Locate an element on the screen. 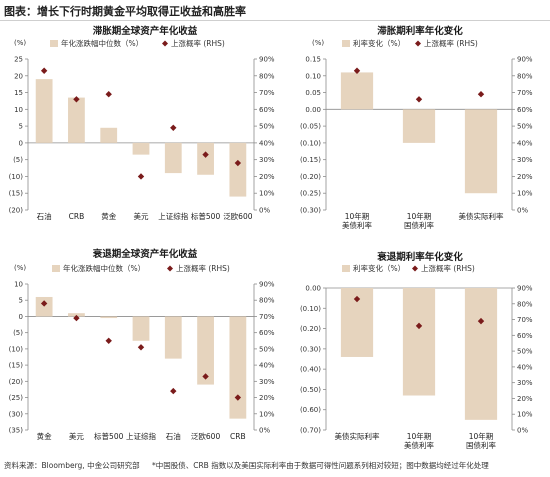  category-label: 上证综指 is located at coordinates (141, 436).